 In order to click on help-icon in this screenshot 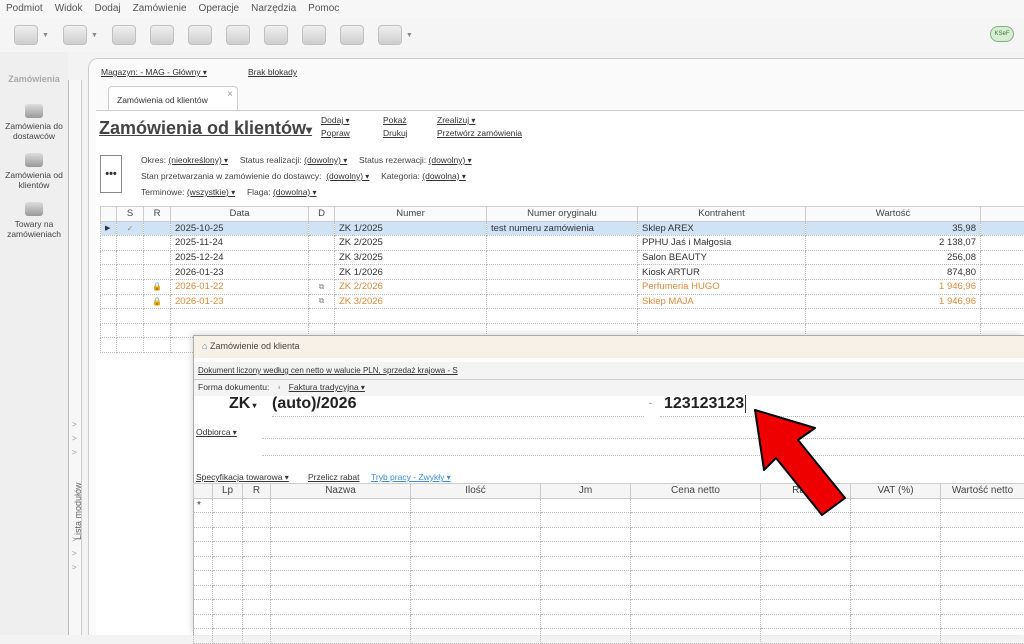, I will do `click(390, 35)`.